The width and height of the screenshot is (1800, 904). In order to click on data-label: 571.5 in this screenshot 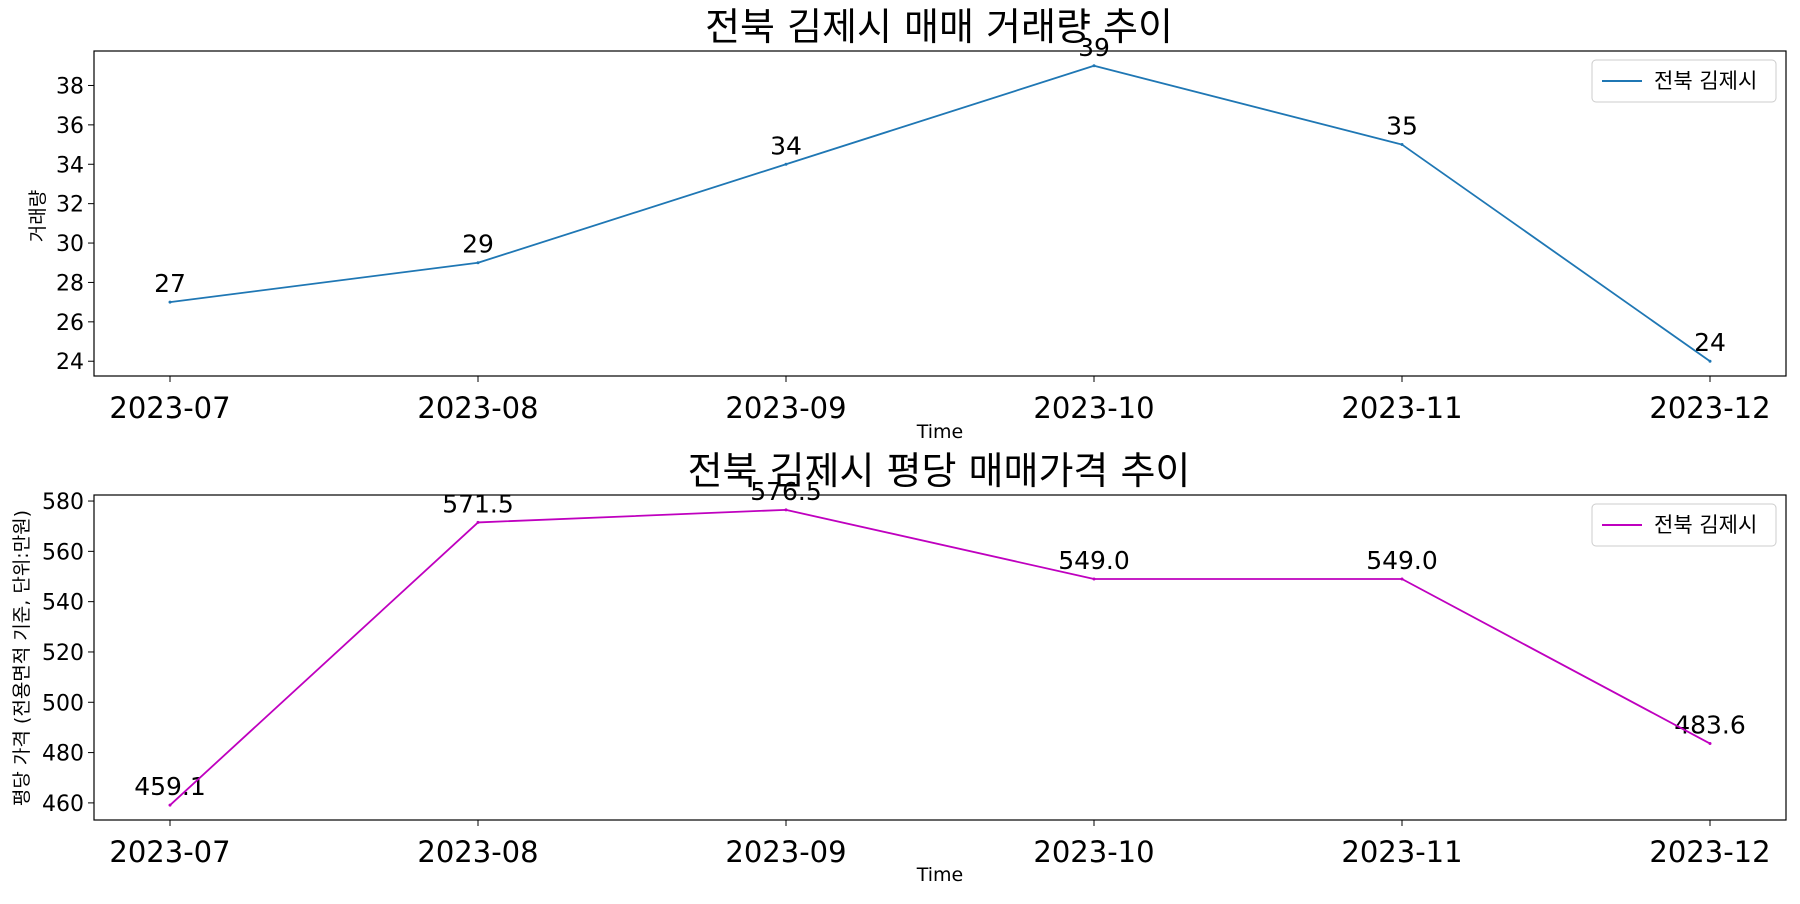, I will do `click(478, 503)`.